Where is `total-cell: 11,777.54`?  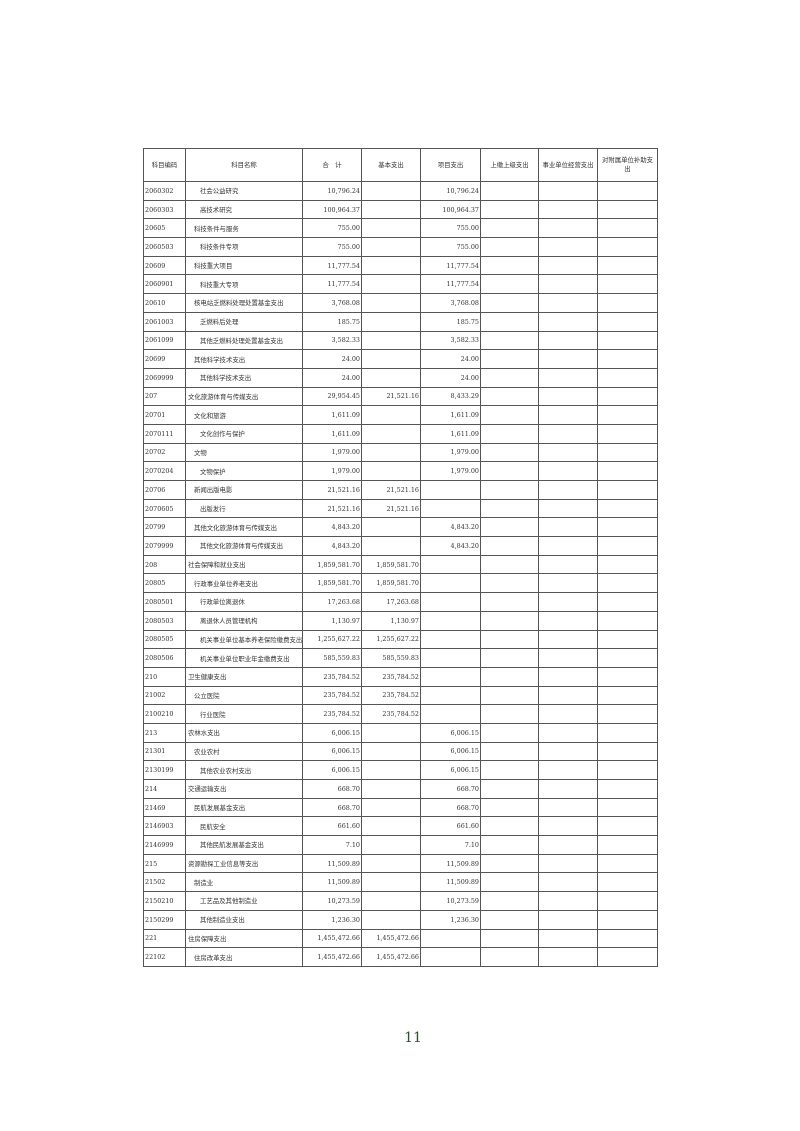 total-cell: 11,777.54 is located at coordinates (332, 284).